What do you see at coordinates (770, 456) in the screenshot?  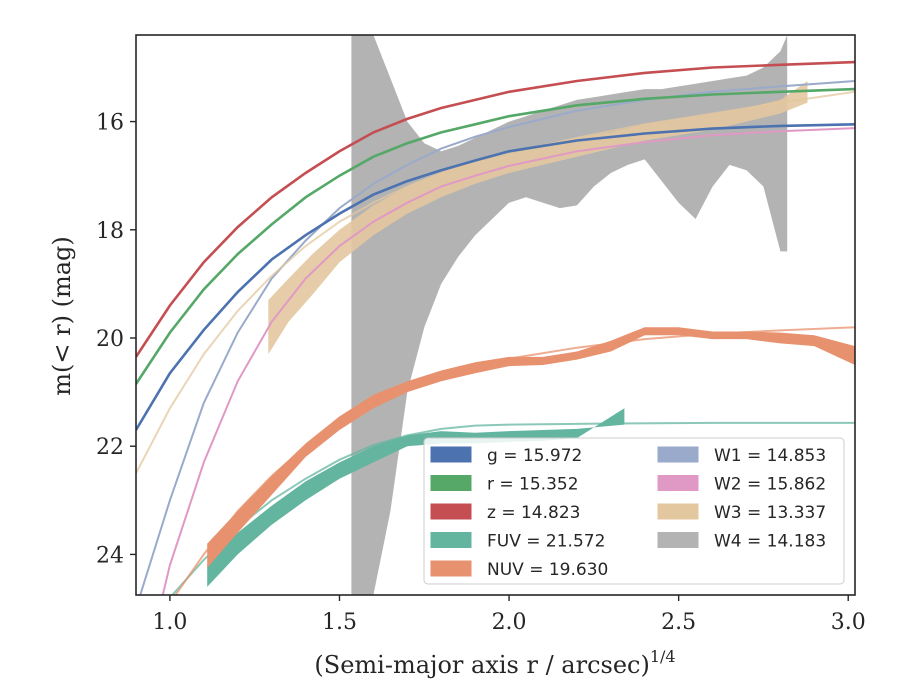 I see `legend-label: W1 = 14.853` at bounding box center [770, 456].